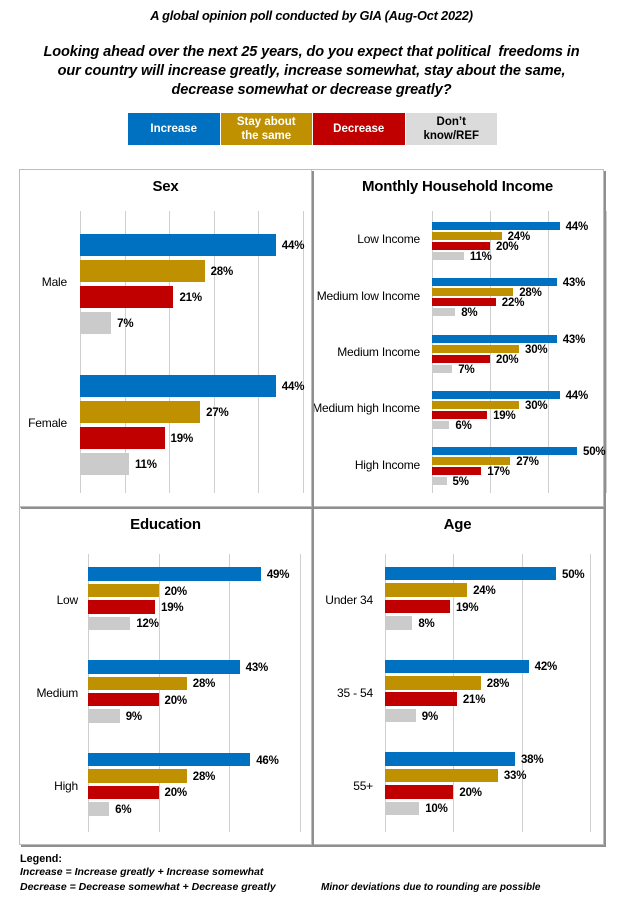 The image size is (623, 900). What do you see at coordinates (169, 759) in the screenshot?
I see `bar-high-increase` at bounding box center [169, 759].